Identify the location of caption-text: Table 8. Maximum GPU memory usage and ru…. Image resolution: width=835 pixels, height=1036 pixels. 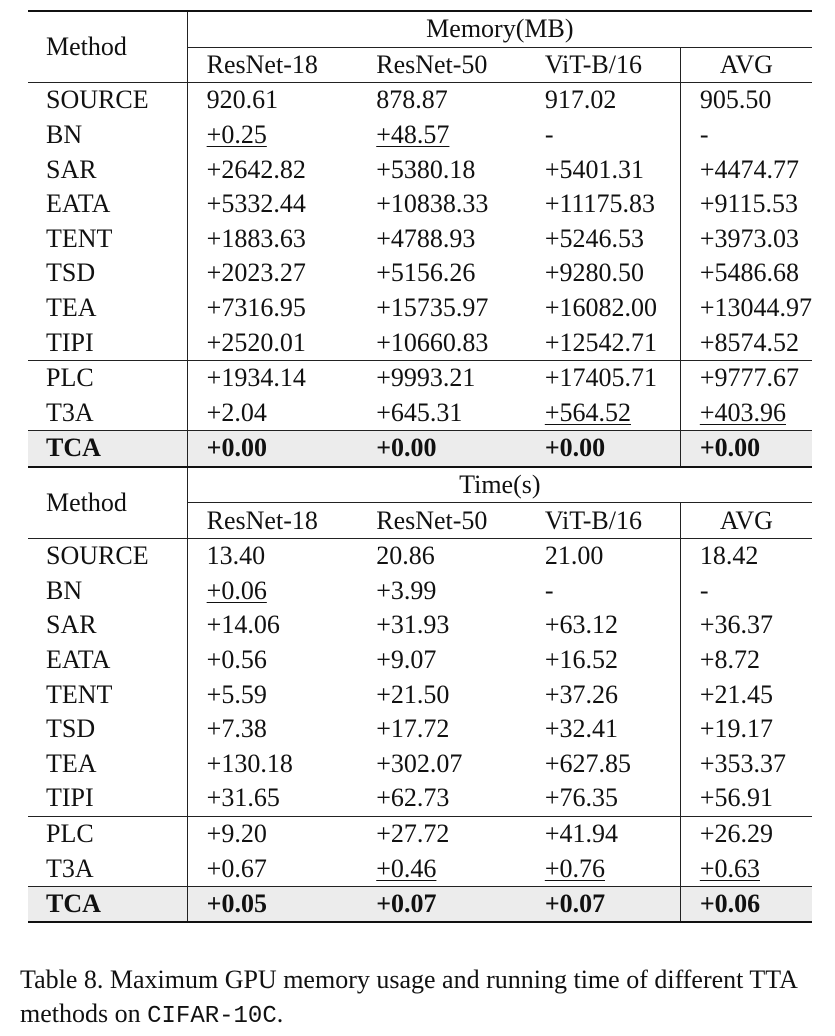
(408, 996).